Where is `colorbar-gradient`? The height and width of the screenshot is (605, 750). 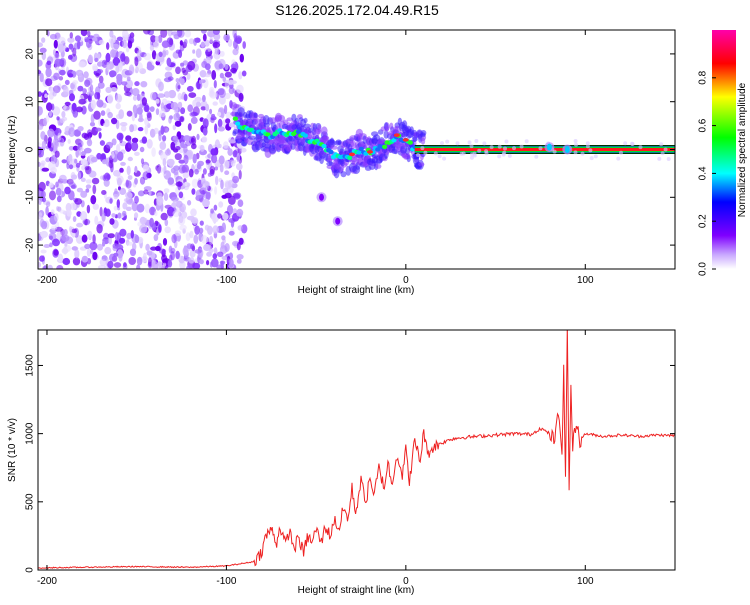 colorbar-gradient is located at coordinates (724, 149).